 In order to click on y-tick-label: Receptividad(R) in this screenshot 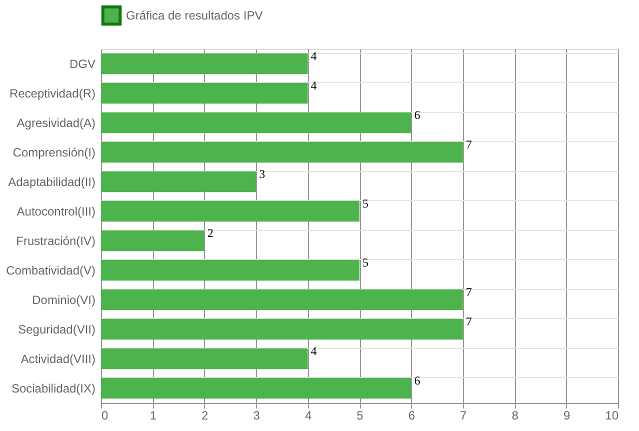, I will do `click(52, 93)`.